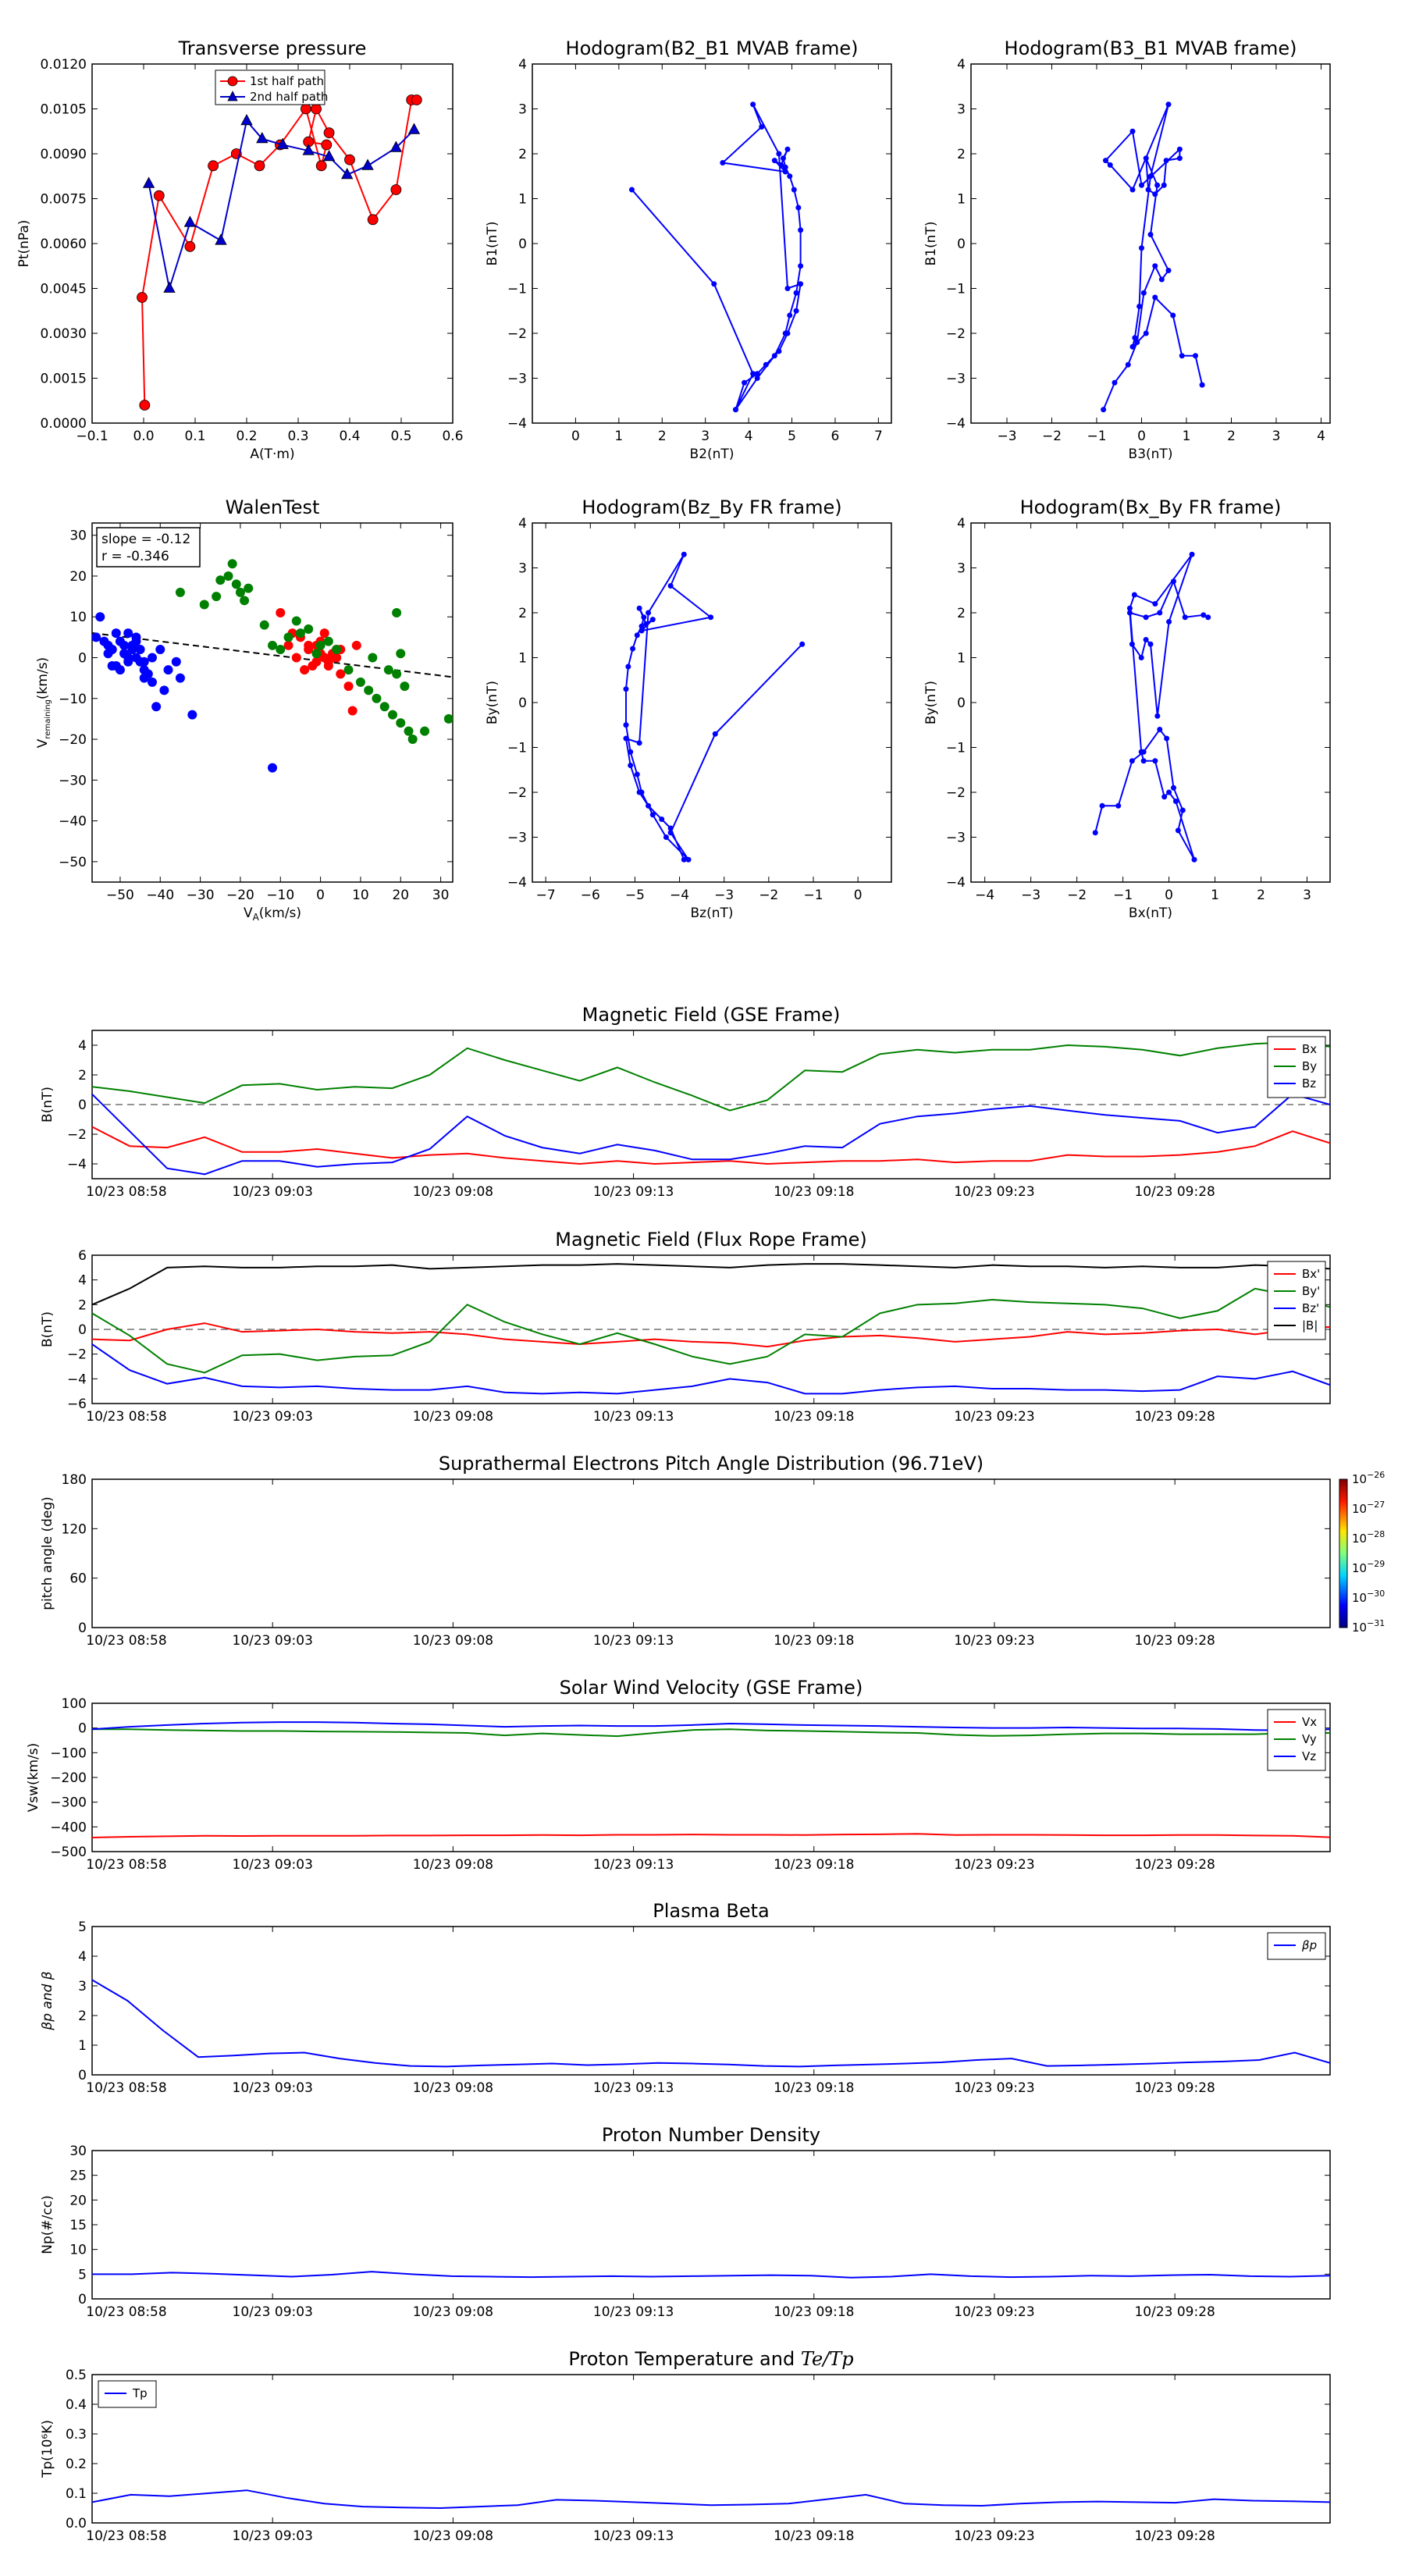 The width and height of the screenshot is (1405, 2576). Describe the element at coordinates (711, 2499) in the screenshot. I see `series-line-Tp` at that location.